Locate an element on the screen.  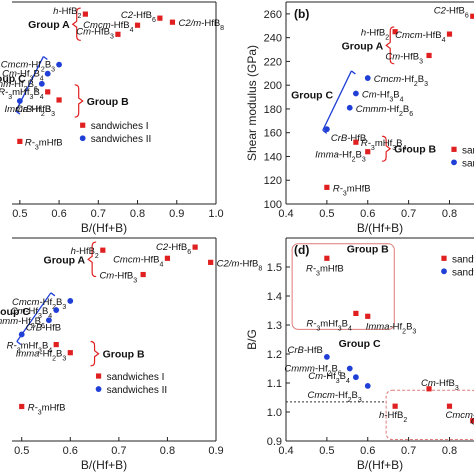
x-tick-label: 1.0 is located at coordinates (215, 214).